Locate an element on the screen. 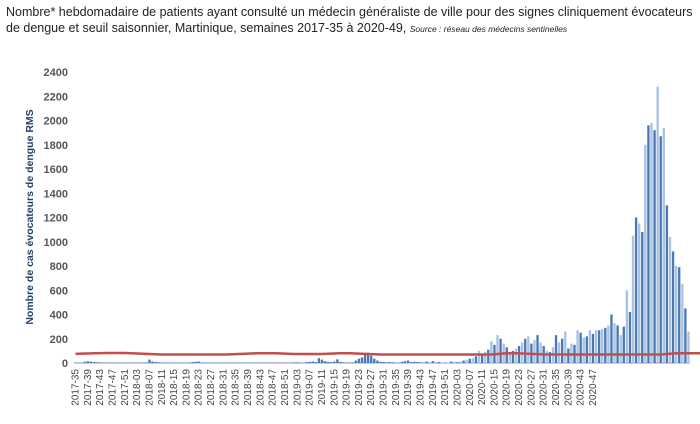 The width and height of the screenshot is (700, 424). y-tick-label: 600 is located at coordinates (59, 291).